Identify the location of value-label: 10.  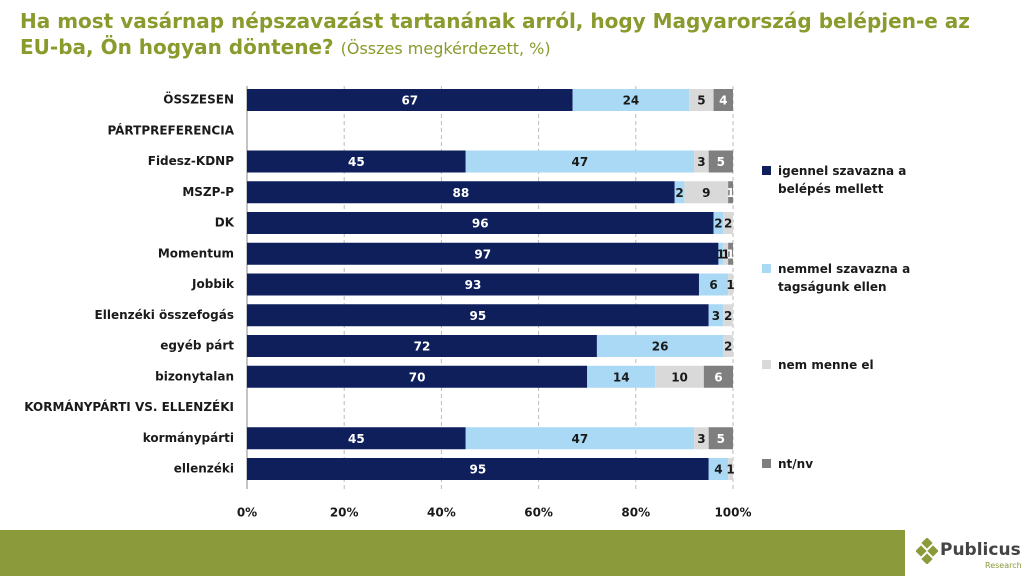
(679, 377).